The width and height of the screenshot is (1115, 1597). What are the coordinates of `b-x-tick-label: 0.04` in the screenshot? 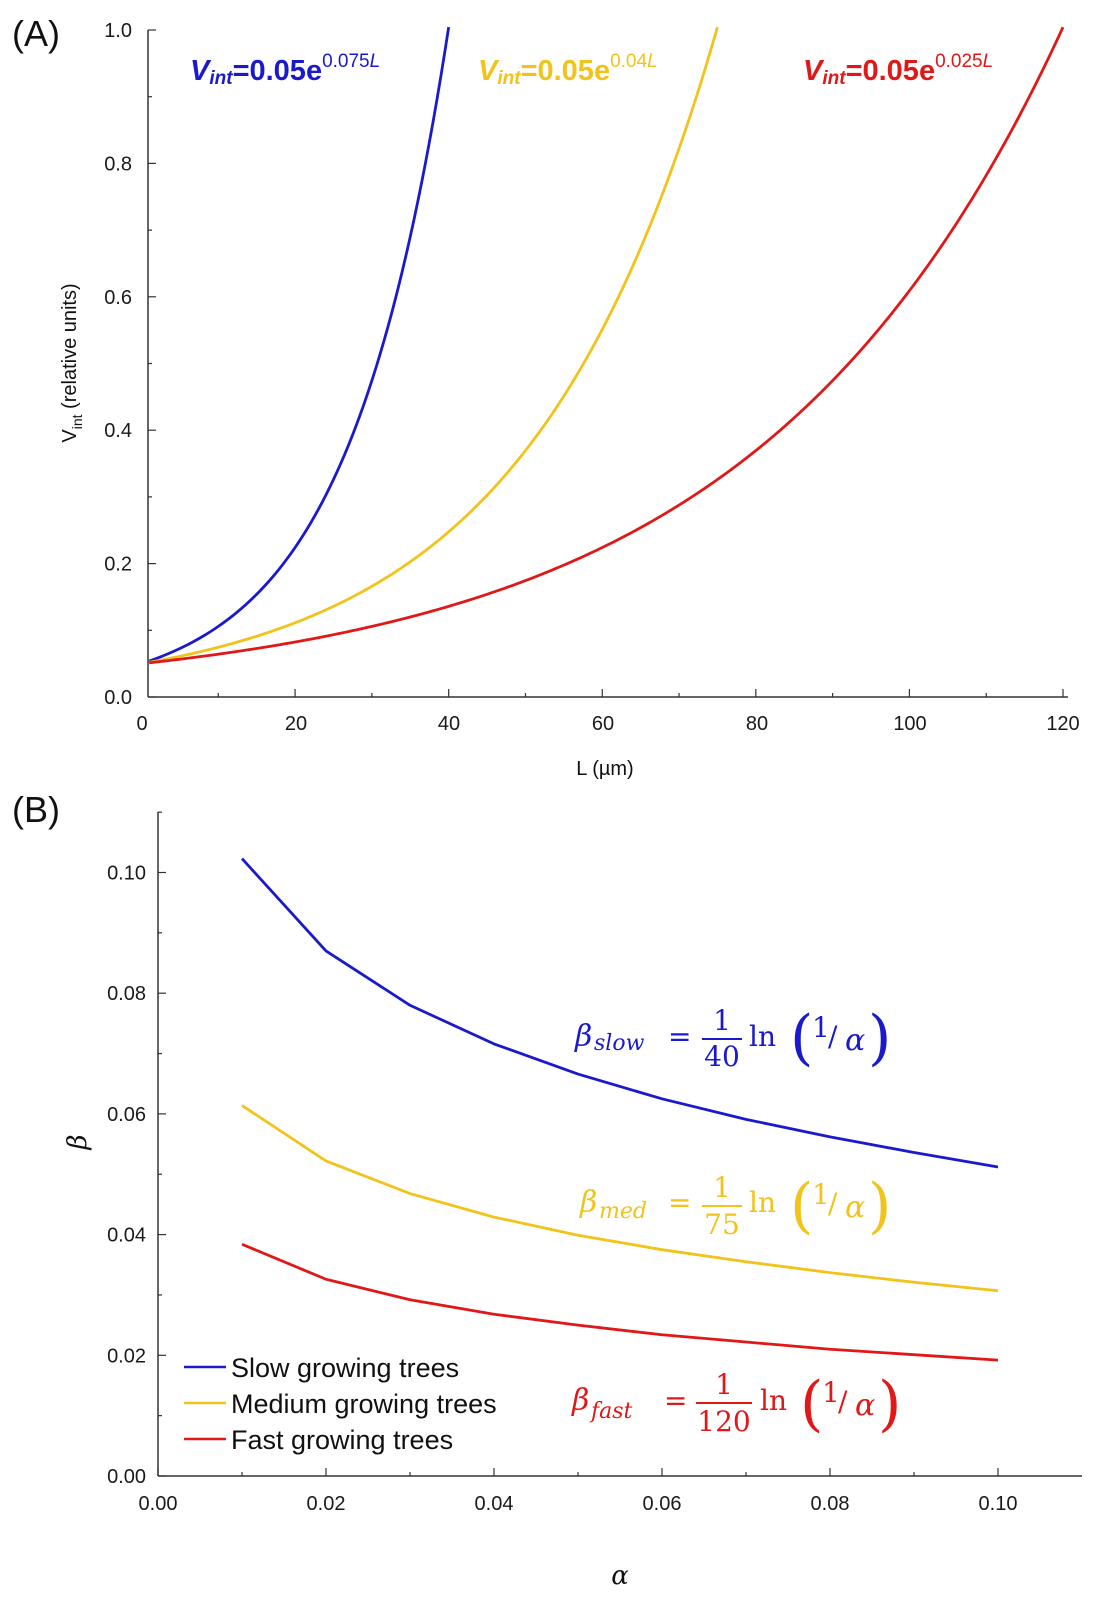 It's located at (494, 1504).